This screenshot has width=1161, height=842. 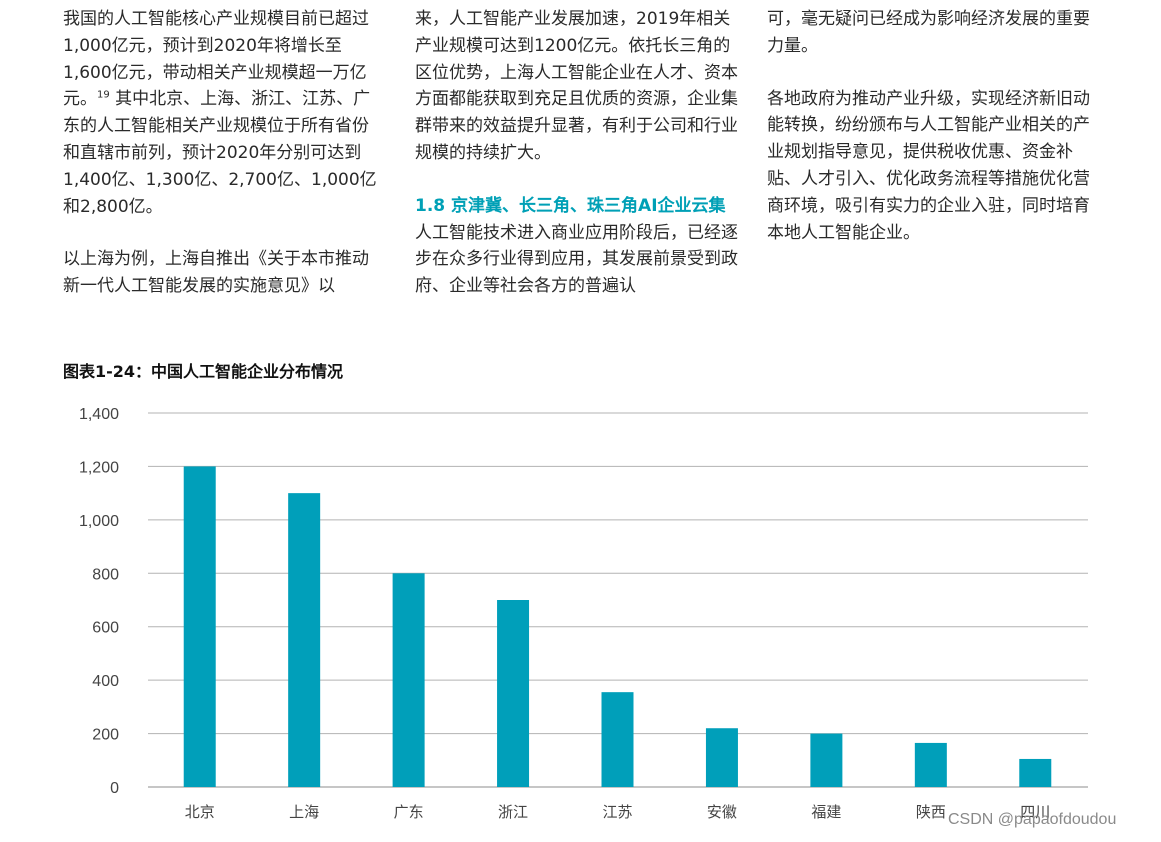 What do you see at coordinates (105, 735) in the screenshot?
I see `y-tick-label: 200` at bounding box center [105, 735].